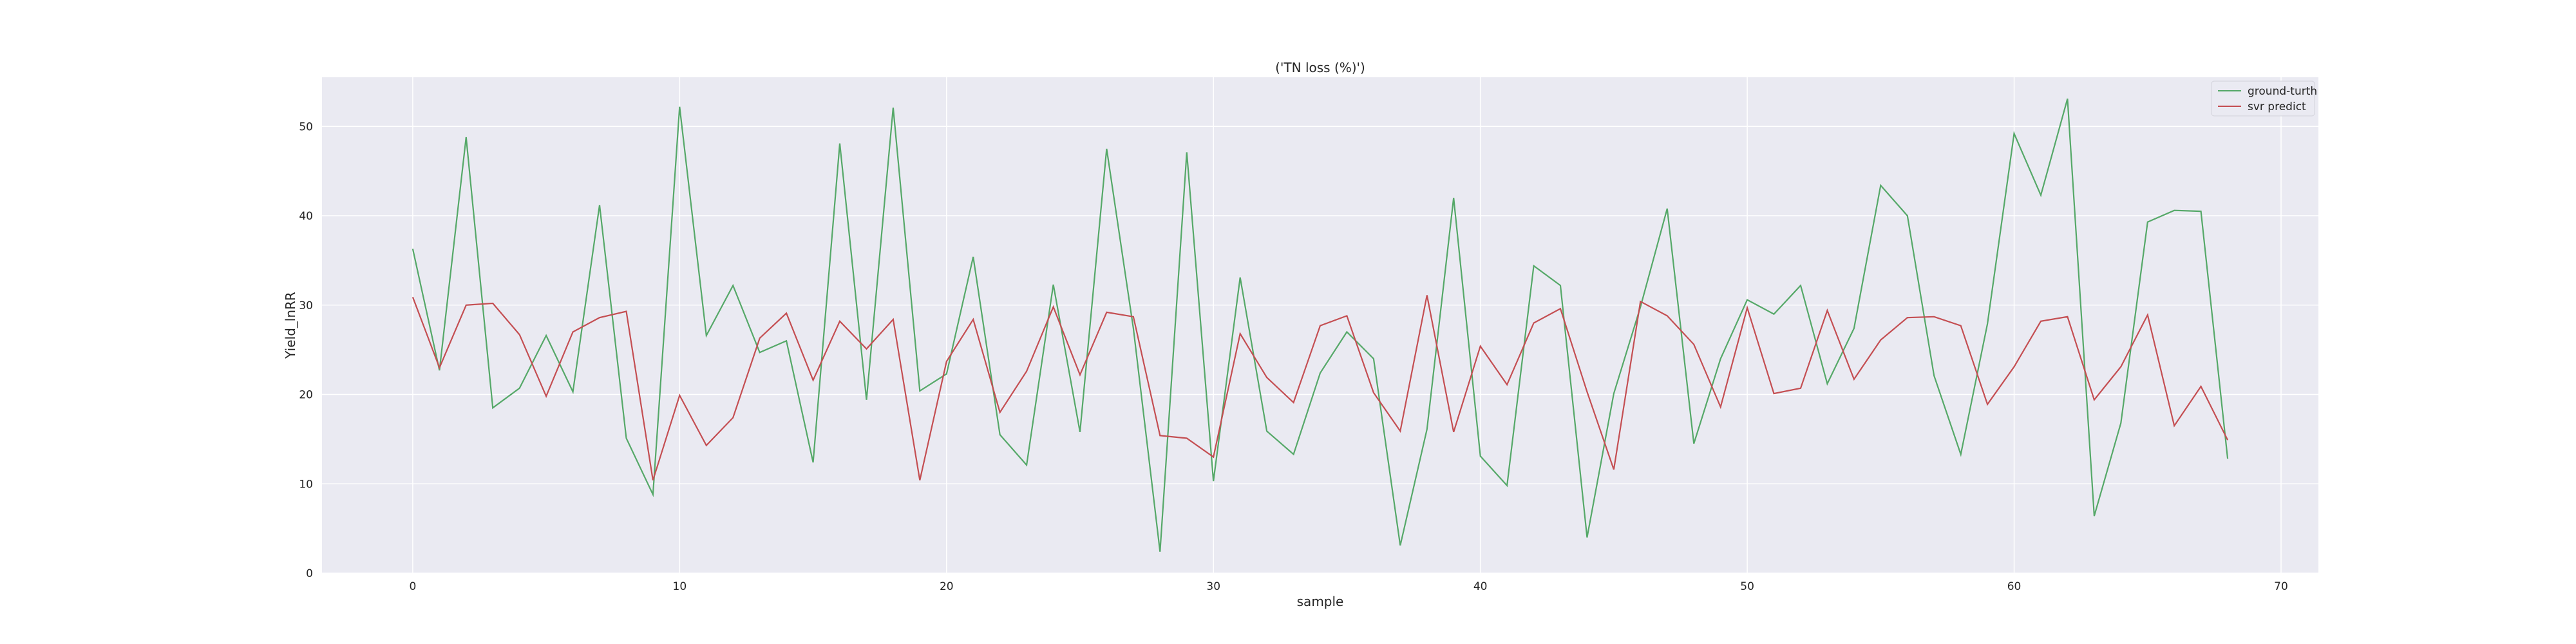 This screenshot has width=2576, height=644. I want to click on y-tick-label: 20, so click(306, 396).